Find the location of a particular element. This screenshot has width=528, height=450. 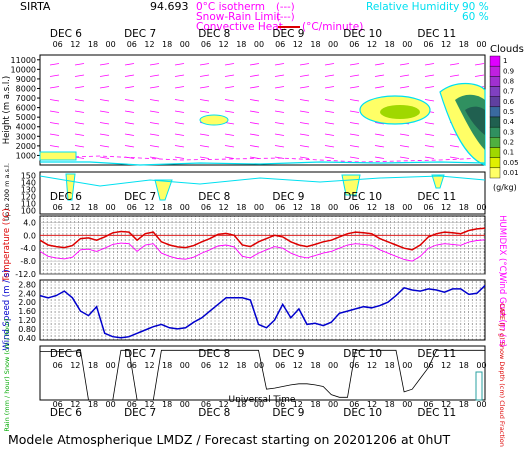

wind-panel-grid is located at coordinates (262, 310).